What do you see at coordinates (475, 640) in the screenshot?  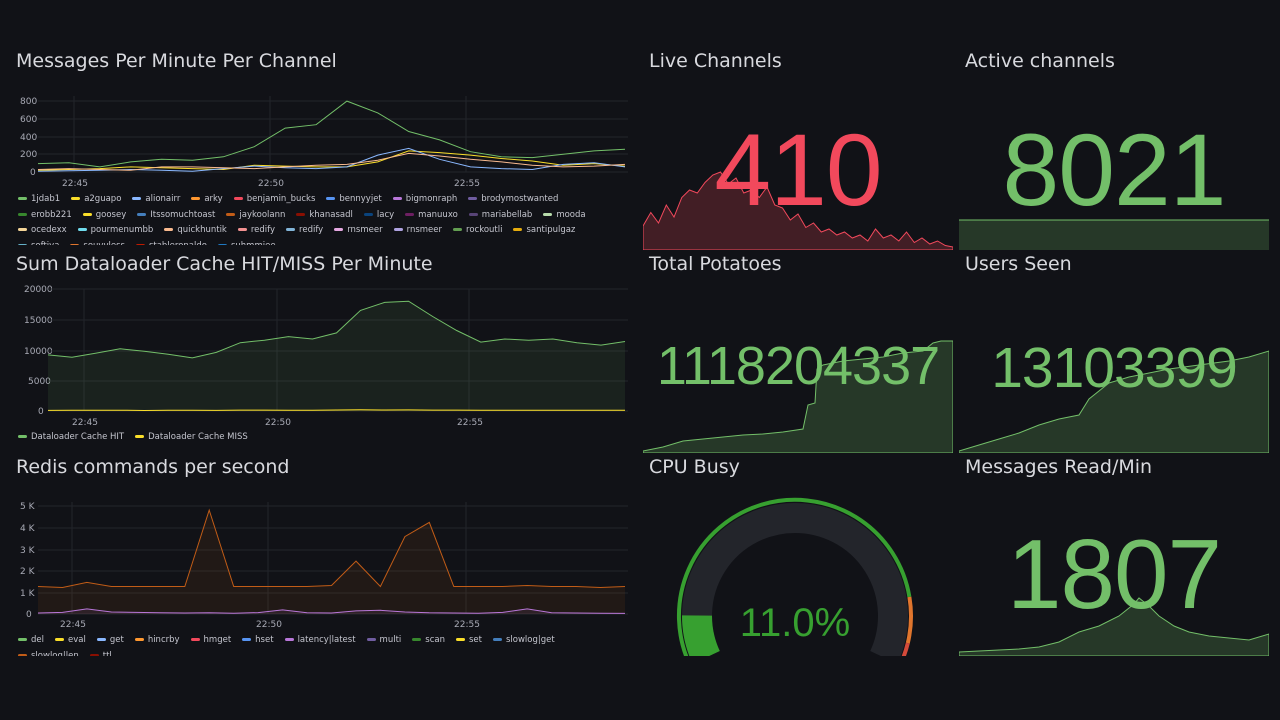 I see `legend-label: set` at bounding box center [475, 640].